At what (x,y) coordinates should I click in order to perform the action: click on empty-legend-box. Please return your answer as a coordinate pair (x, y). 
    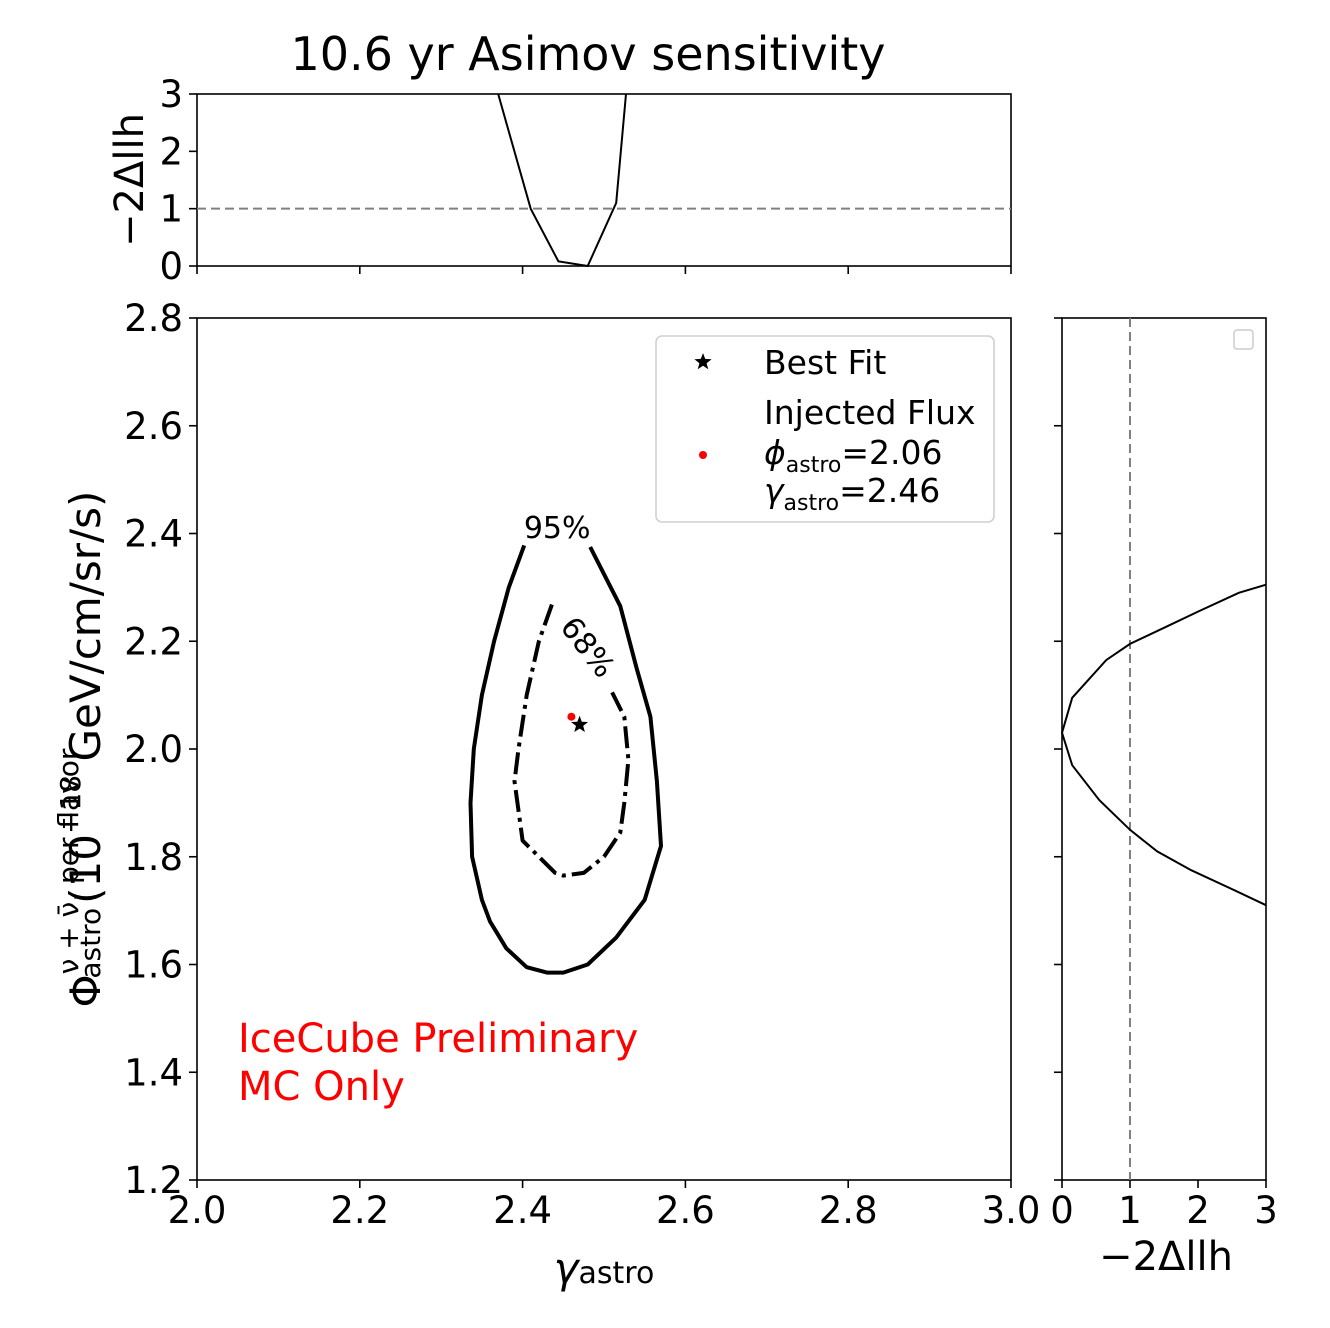
    Looking at the image, I should click on (1243, 339).